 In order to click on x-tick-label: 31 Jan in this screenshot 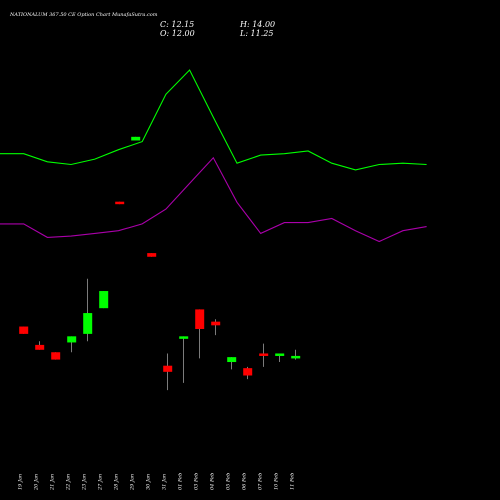, I will do `click(165, 482)`.